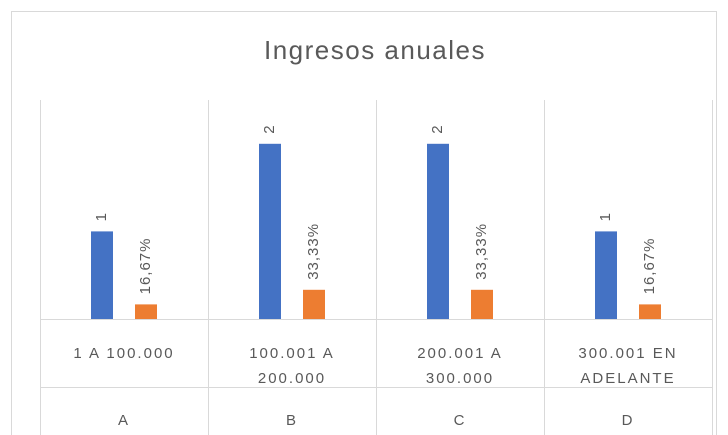 This screenshot has width=728, height=435. Describe the element at coordinates (291, 420) in the screenshot. I see `group-label: B` at that location.